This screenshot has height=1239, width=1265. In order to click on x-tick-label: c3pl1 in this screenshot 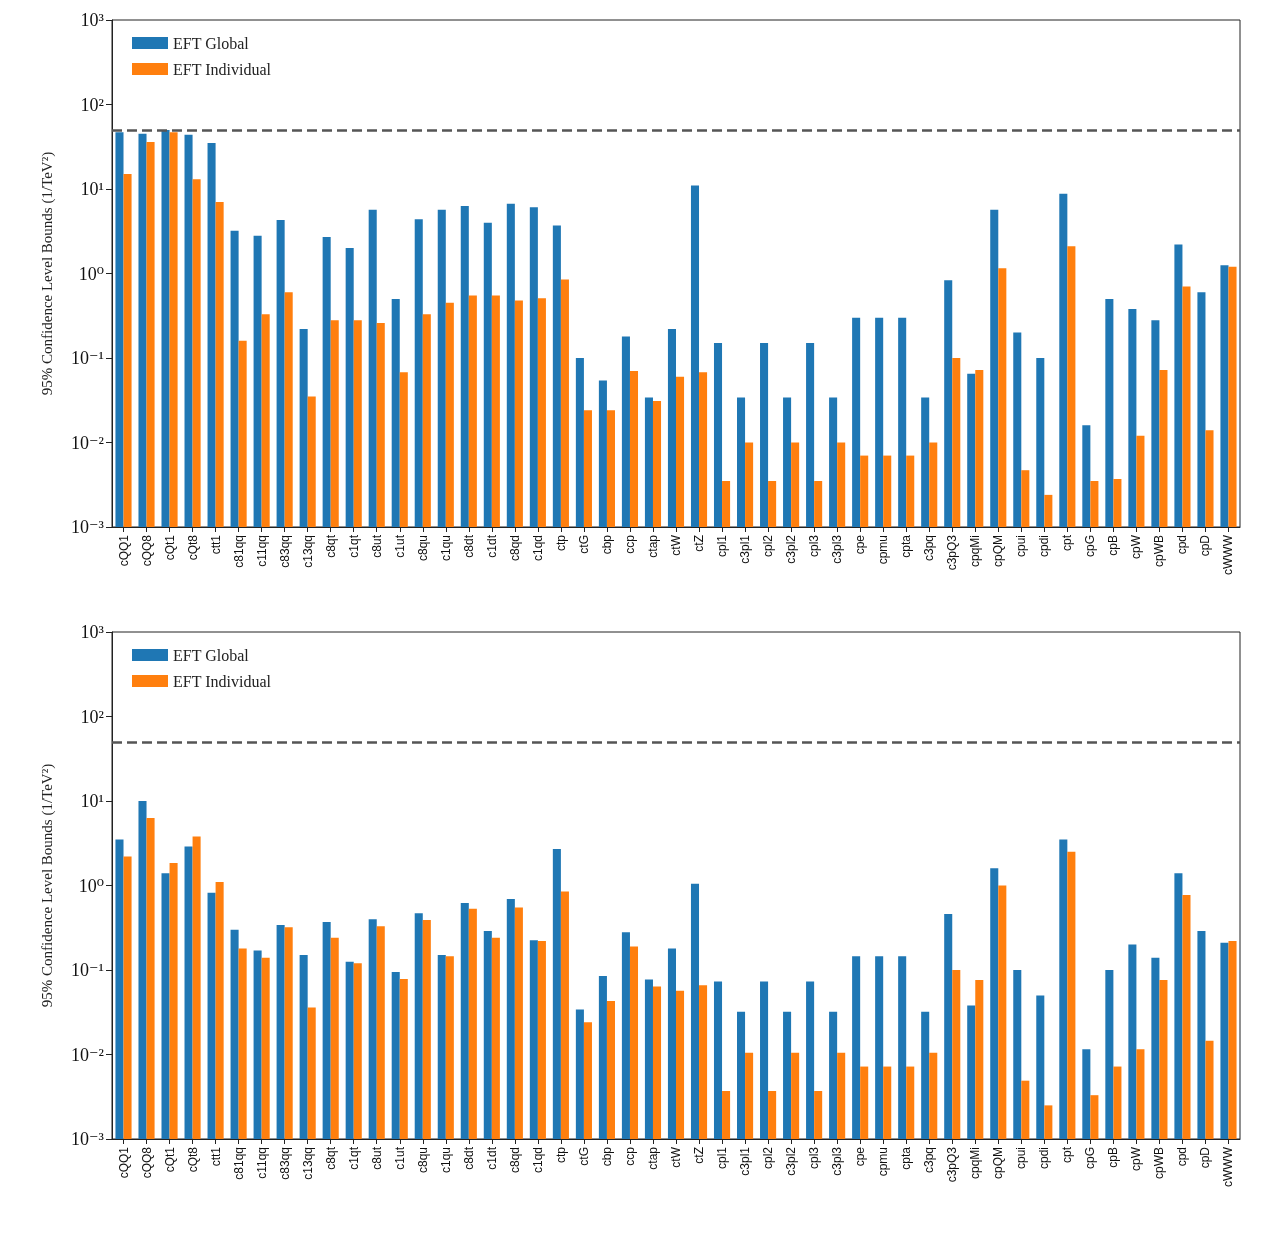, I will do `click(745, 549)`.